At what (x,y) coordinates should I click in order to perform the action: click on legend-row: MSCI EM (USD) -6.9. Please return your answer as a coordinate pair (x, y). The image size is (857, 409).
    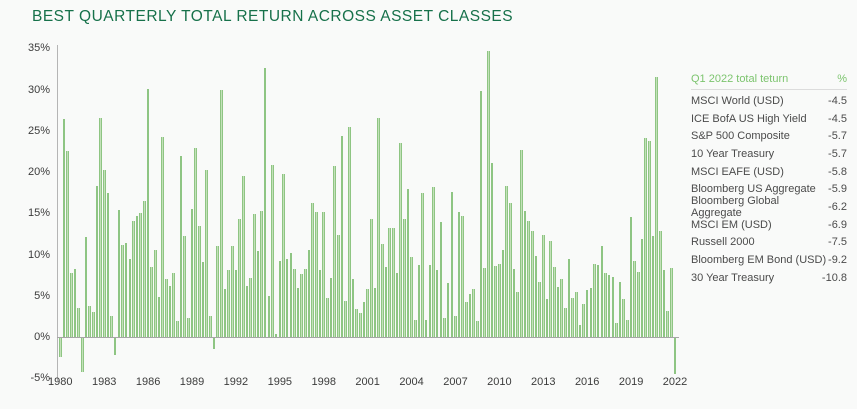
    Looking at the image, I should click on (769, 225).